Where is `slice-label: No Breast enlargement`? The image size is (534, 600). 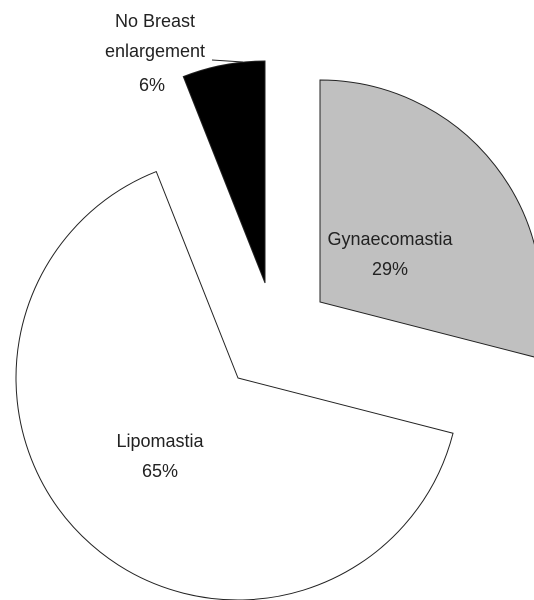 slice-label: No Breast enlargement is located at coordinates (155, 36).